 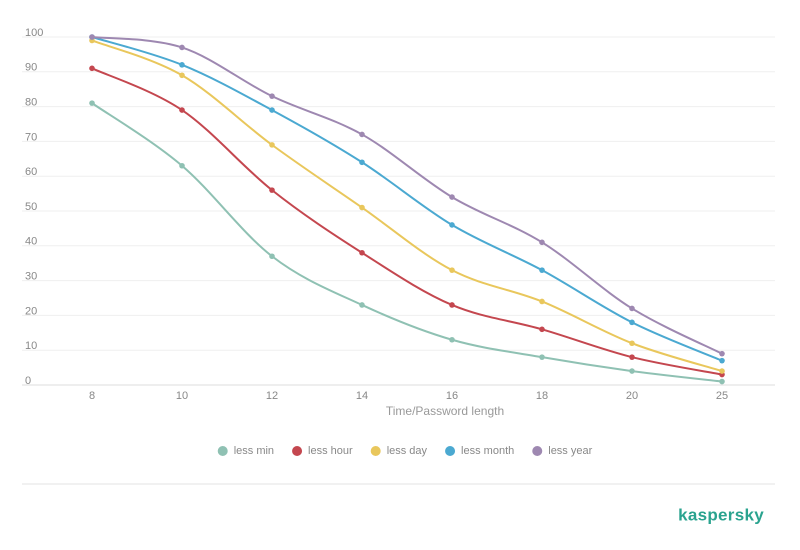 What do you see at coordinates (721, 514) in the screenshot?
I see `brand-logo: kaspersky` at bounding box center [721, 514].